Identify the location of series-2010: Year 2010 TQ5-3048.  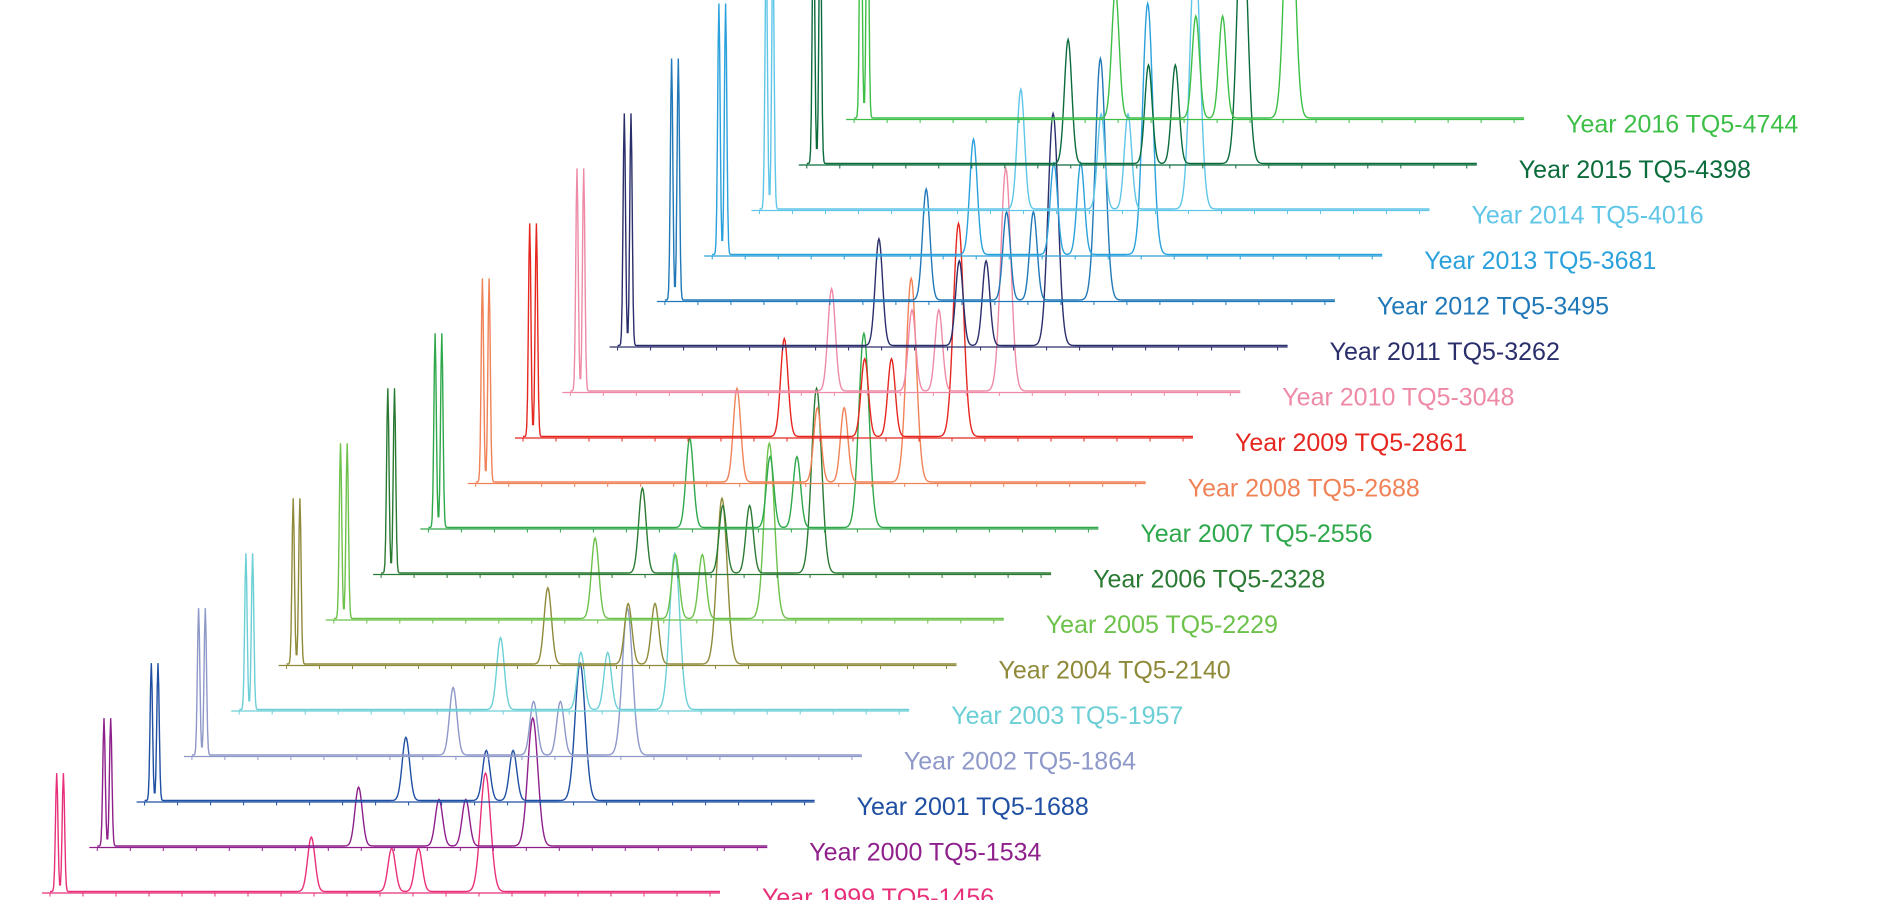
(1038, 289).